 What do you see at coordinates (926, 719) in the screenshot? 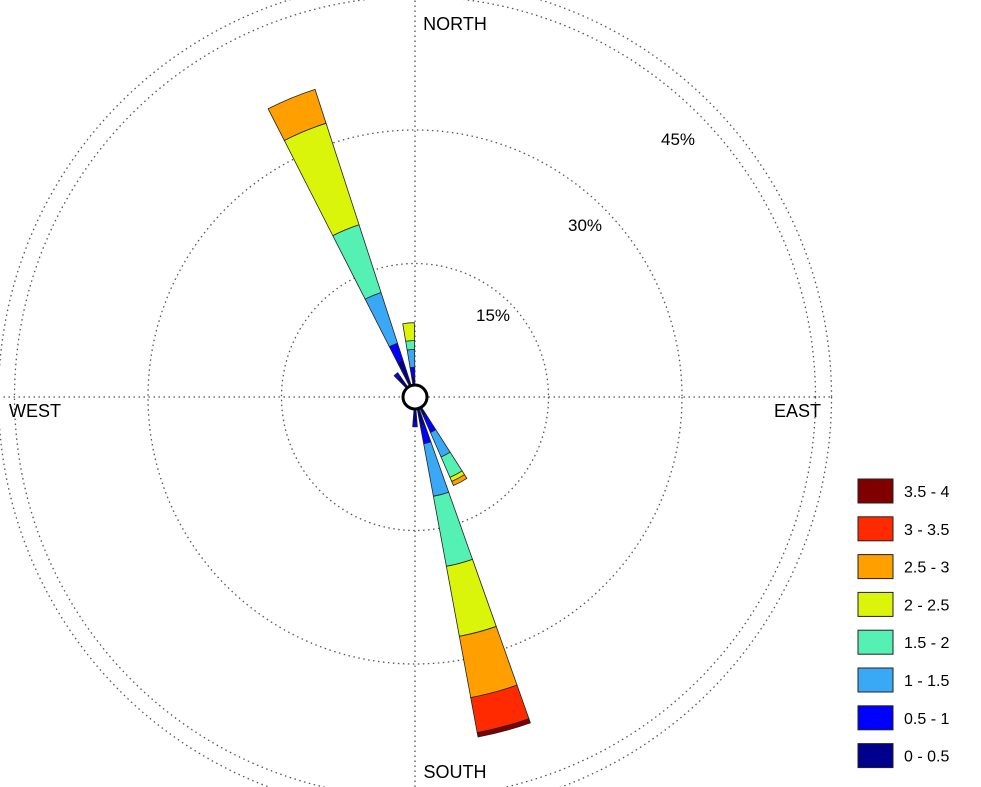
I see `legend-label: 0.5 - 1` at bounding box center [926, 719].